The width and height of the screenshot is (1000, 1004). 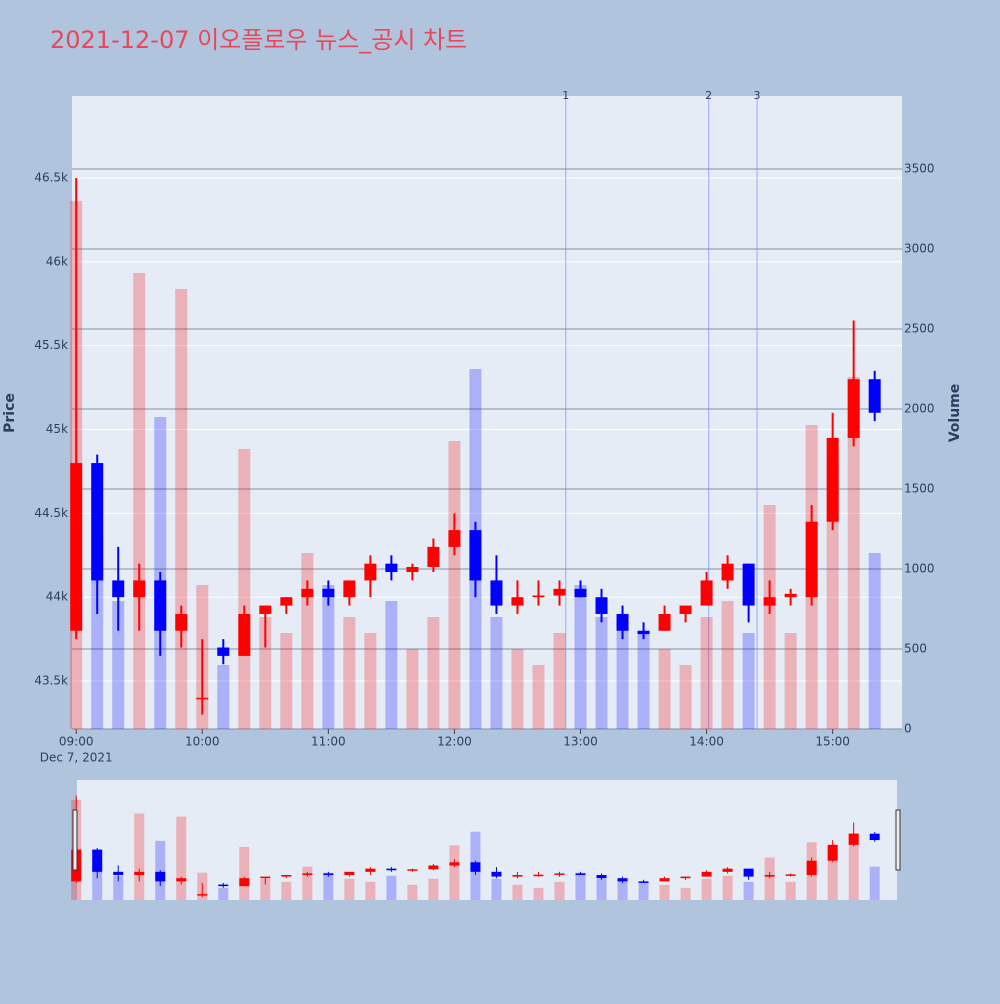 I want to click on y-tick-label: 43.5k, so click(x=51, y=681).